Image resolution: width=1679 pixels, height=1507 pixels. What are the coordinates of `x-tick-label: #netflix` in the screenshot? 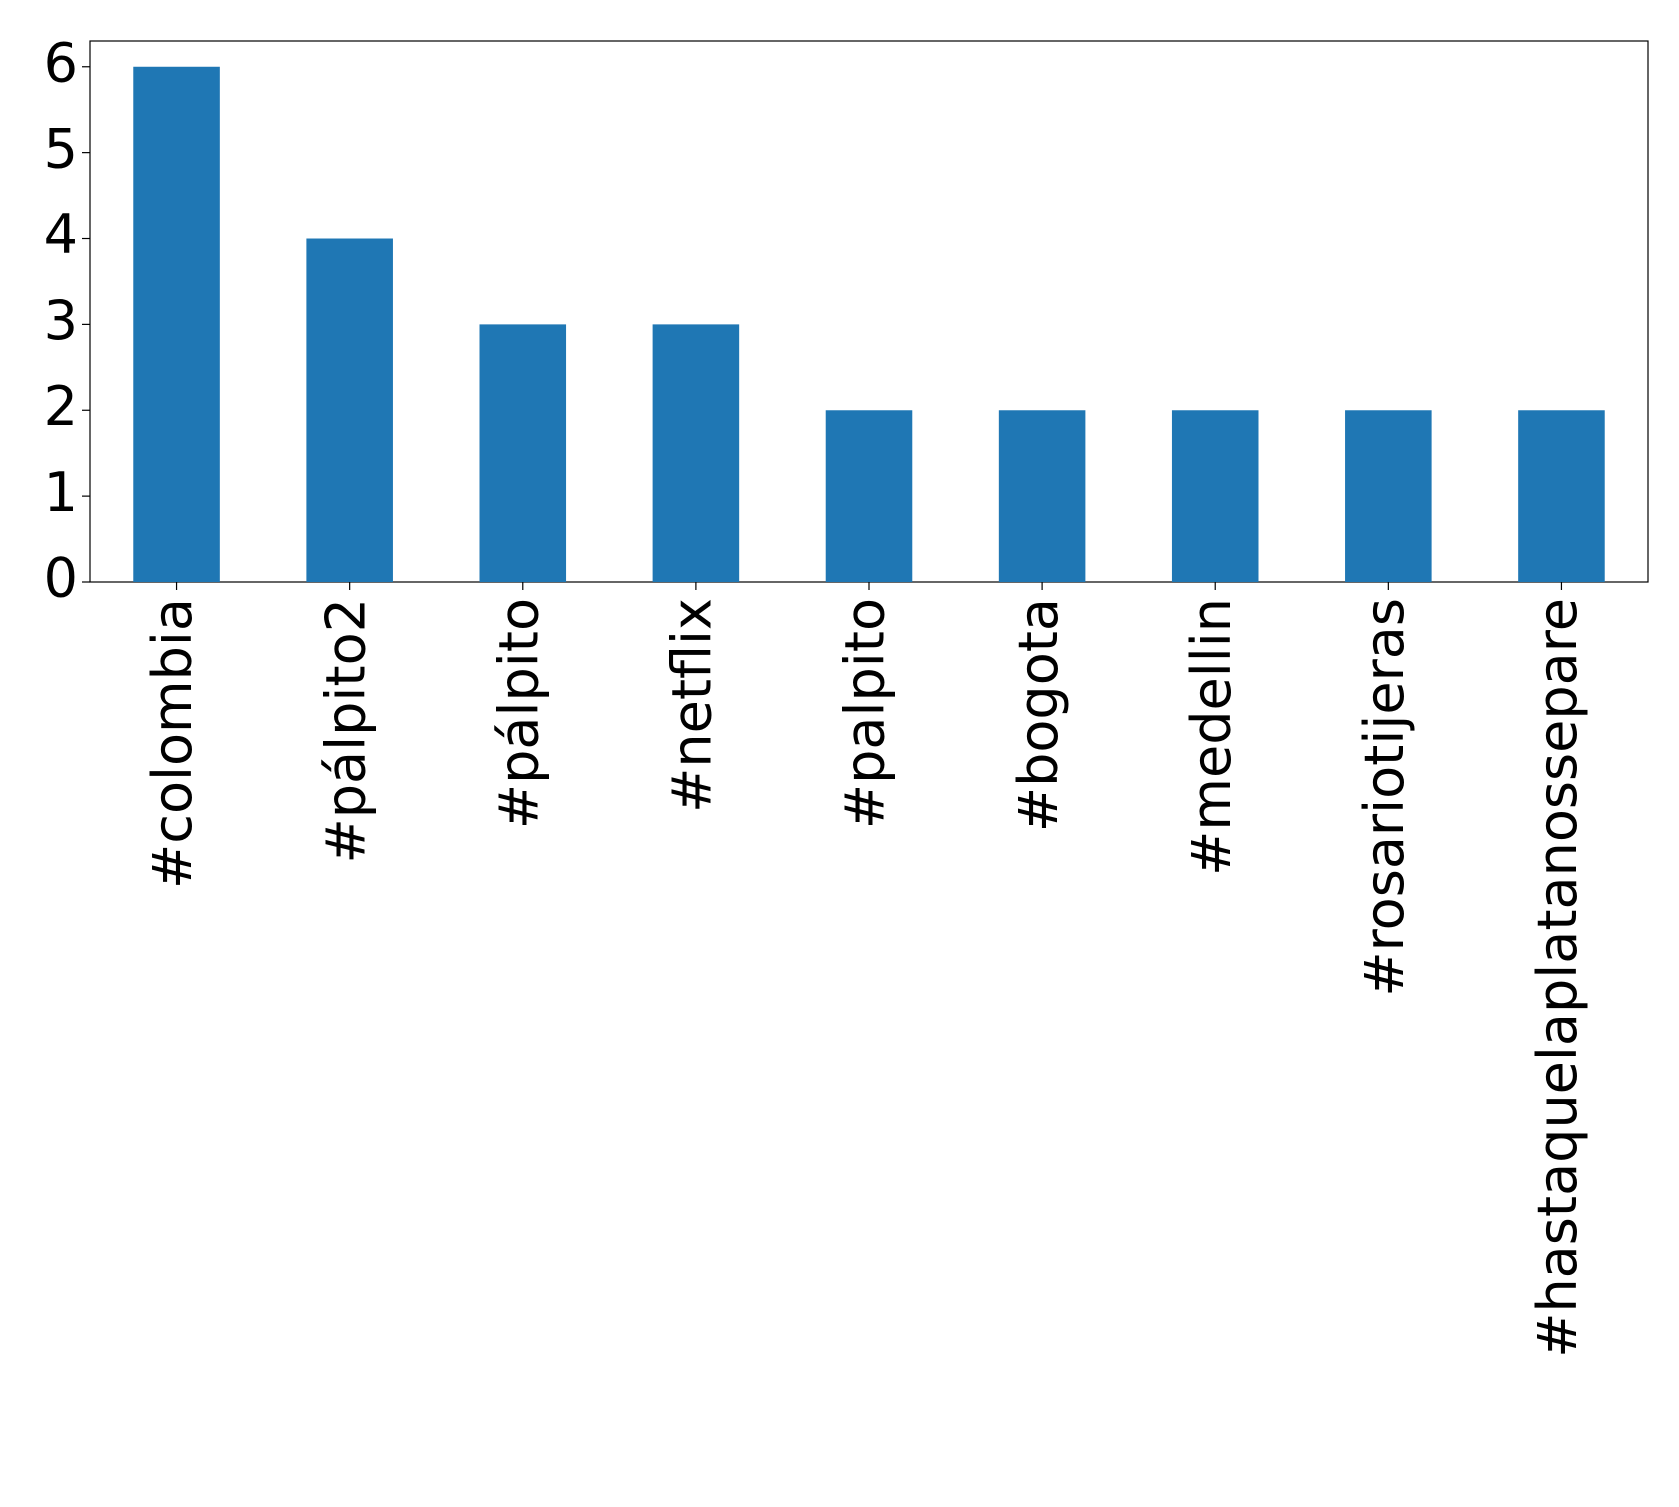 It's located at (692, 705).